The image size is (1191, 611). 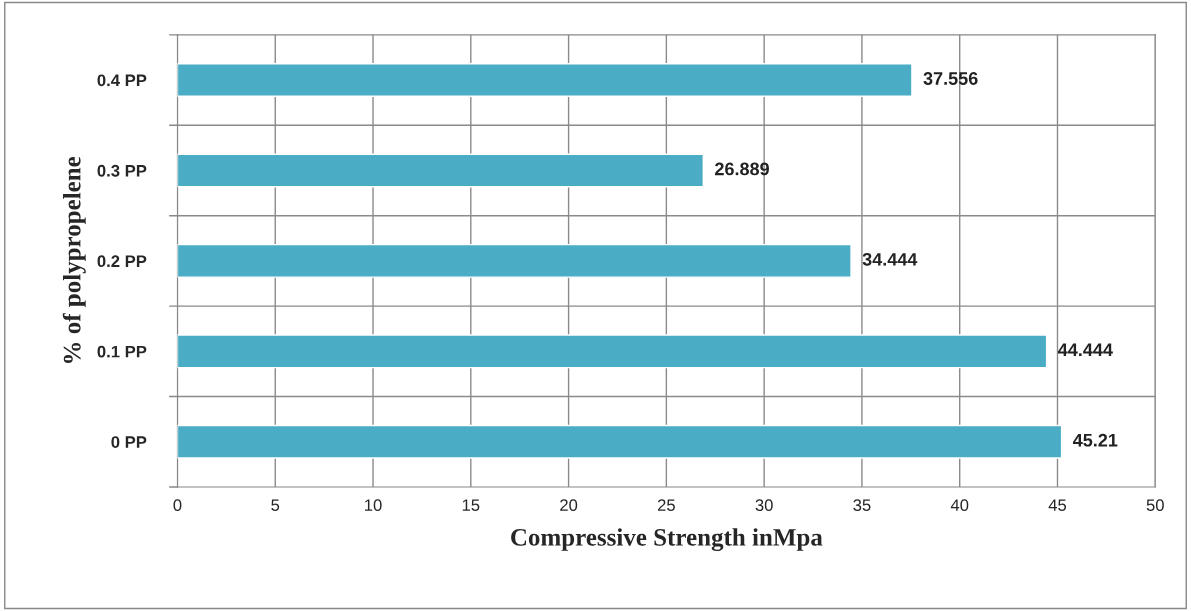 What do you see at coordinates (1095, 440) in the screenshot?
I see `data-label: 45.21` at bounding box center [1095, 440].